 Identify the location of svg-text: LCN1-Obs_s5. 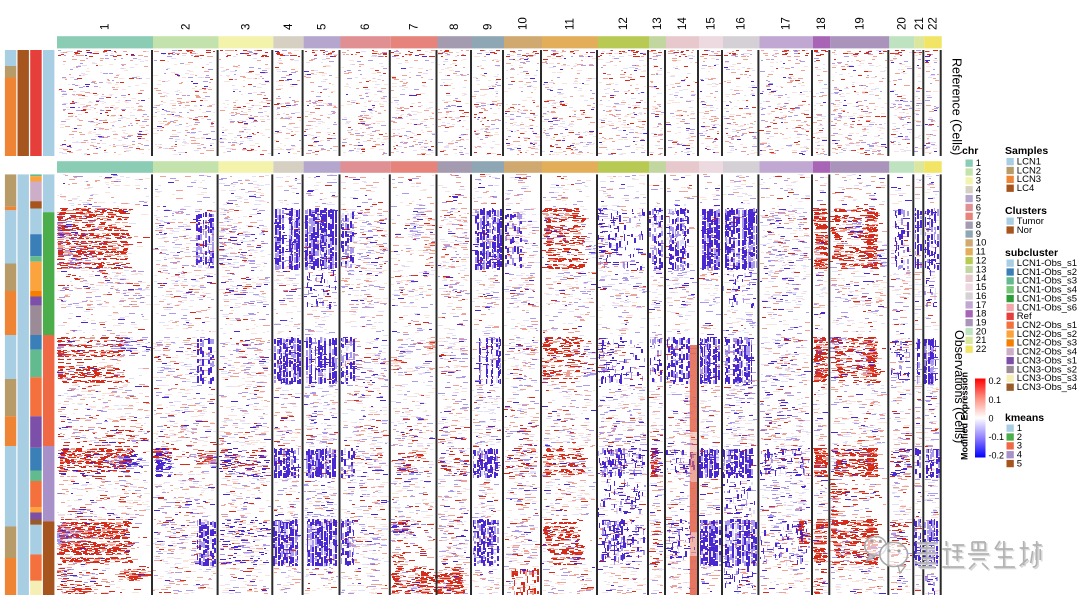
(1047, 298).